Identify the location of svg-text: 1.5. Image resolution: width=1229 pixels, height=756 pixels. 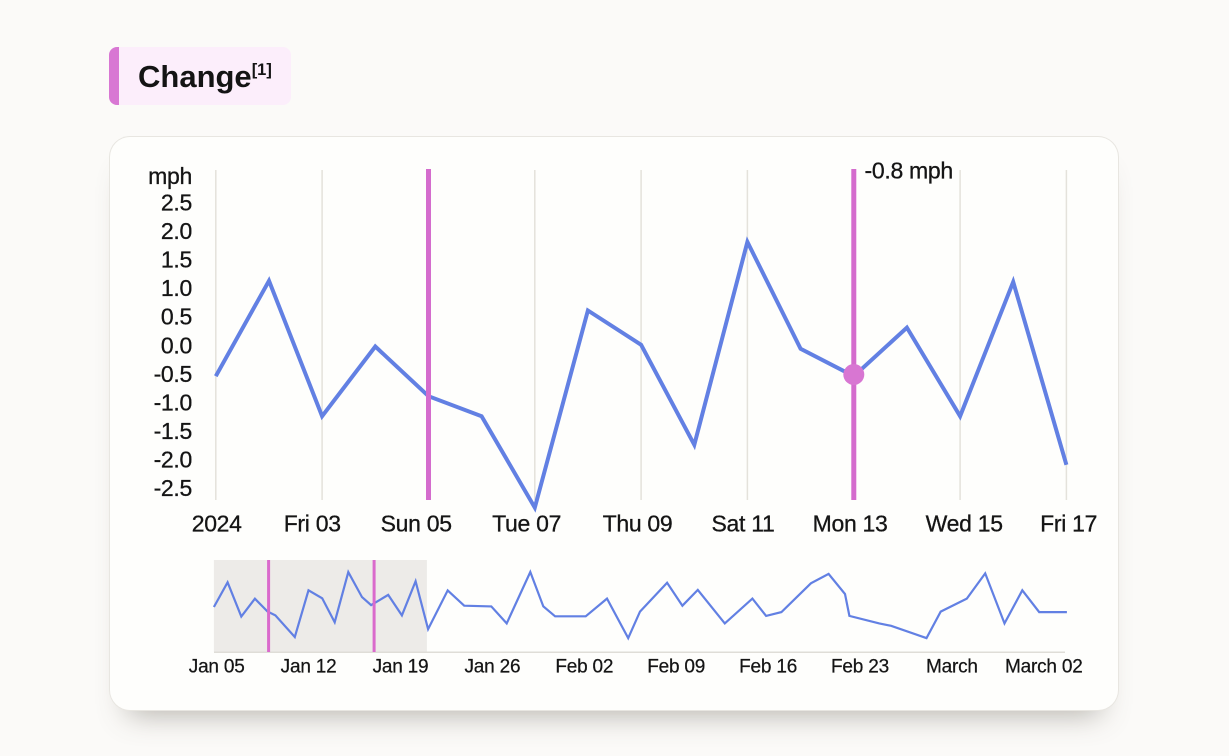
(176, 260).